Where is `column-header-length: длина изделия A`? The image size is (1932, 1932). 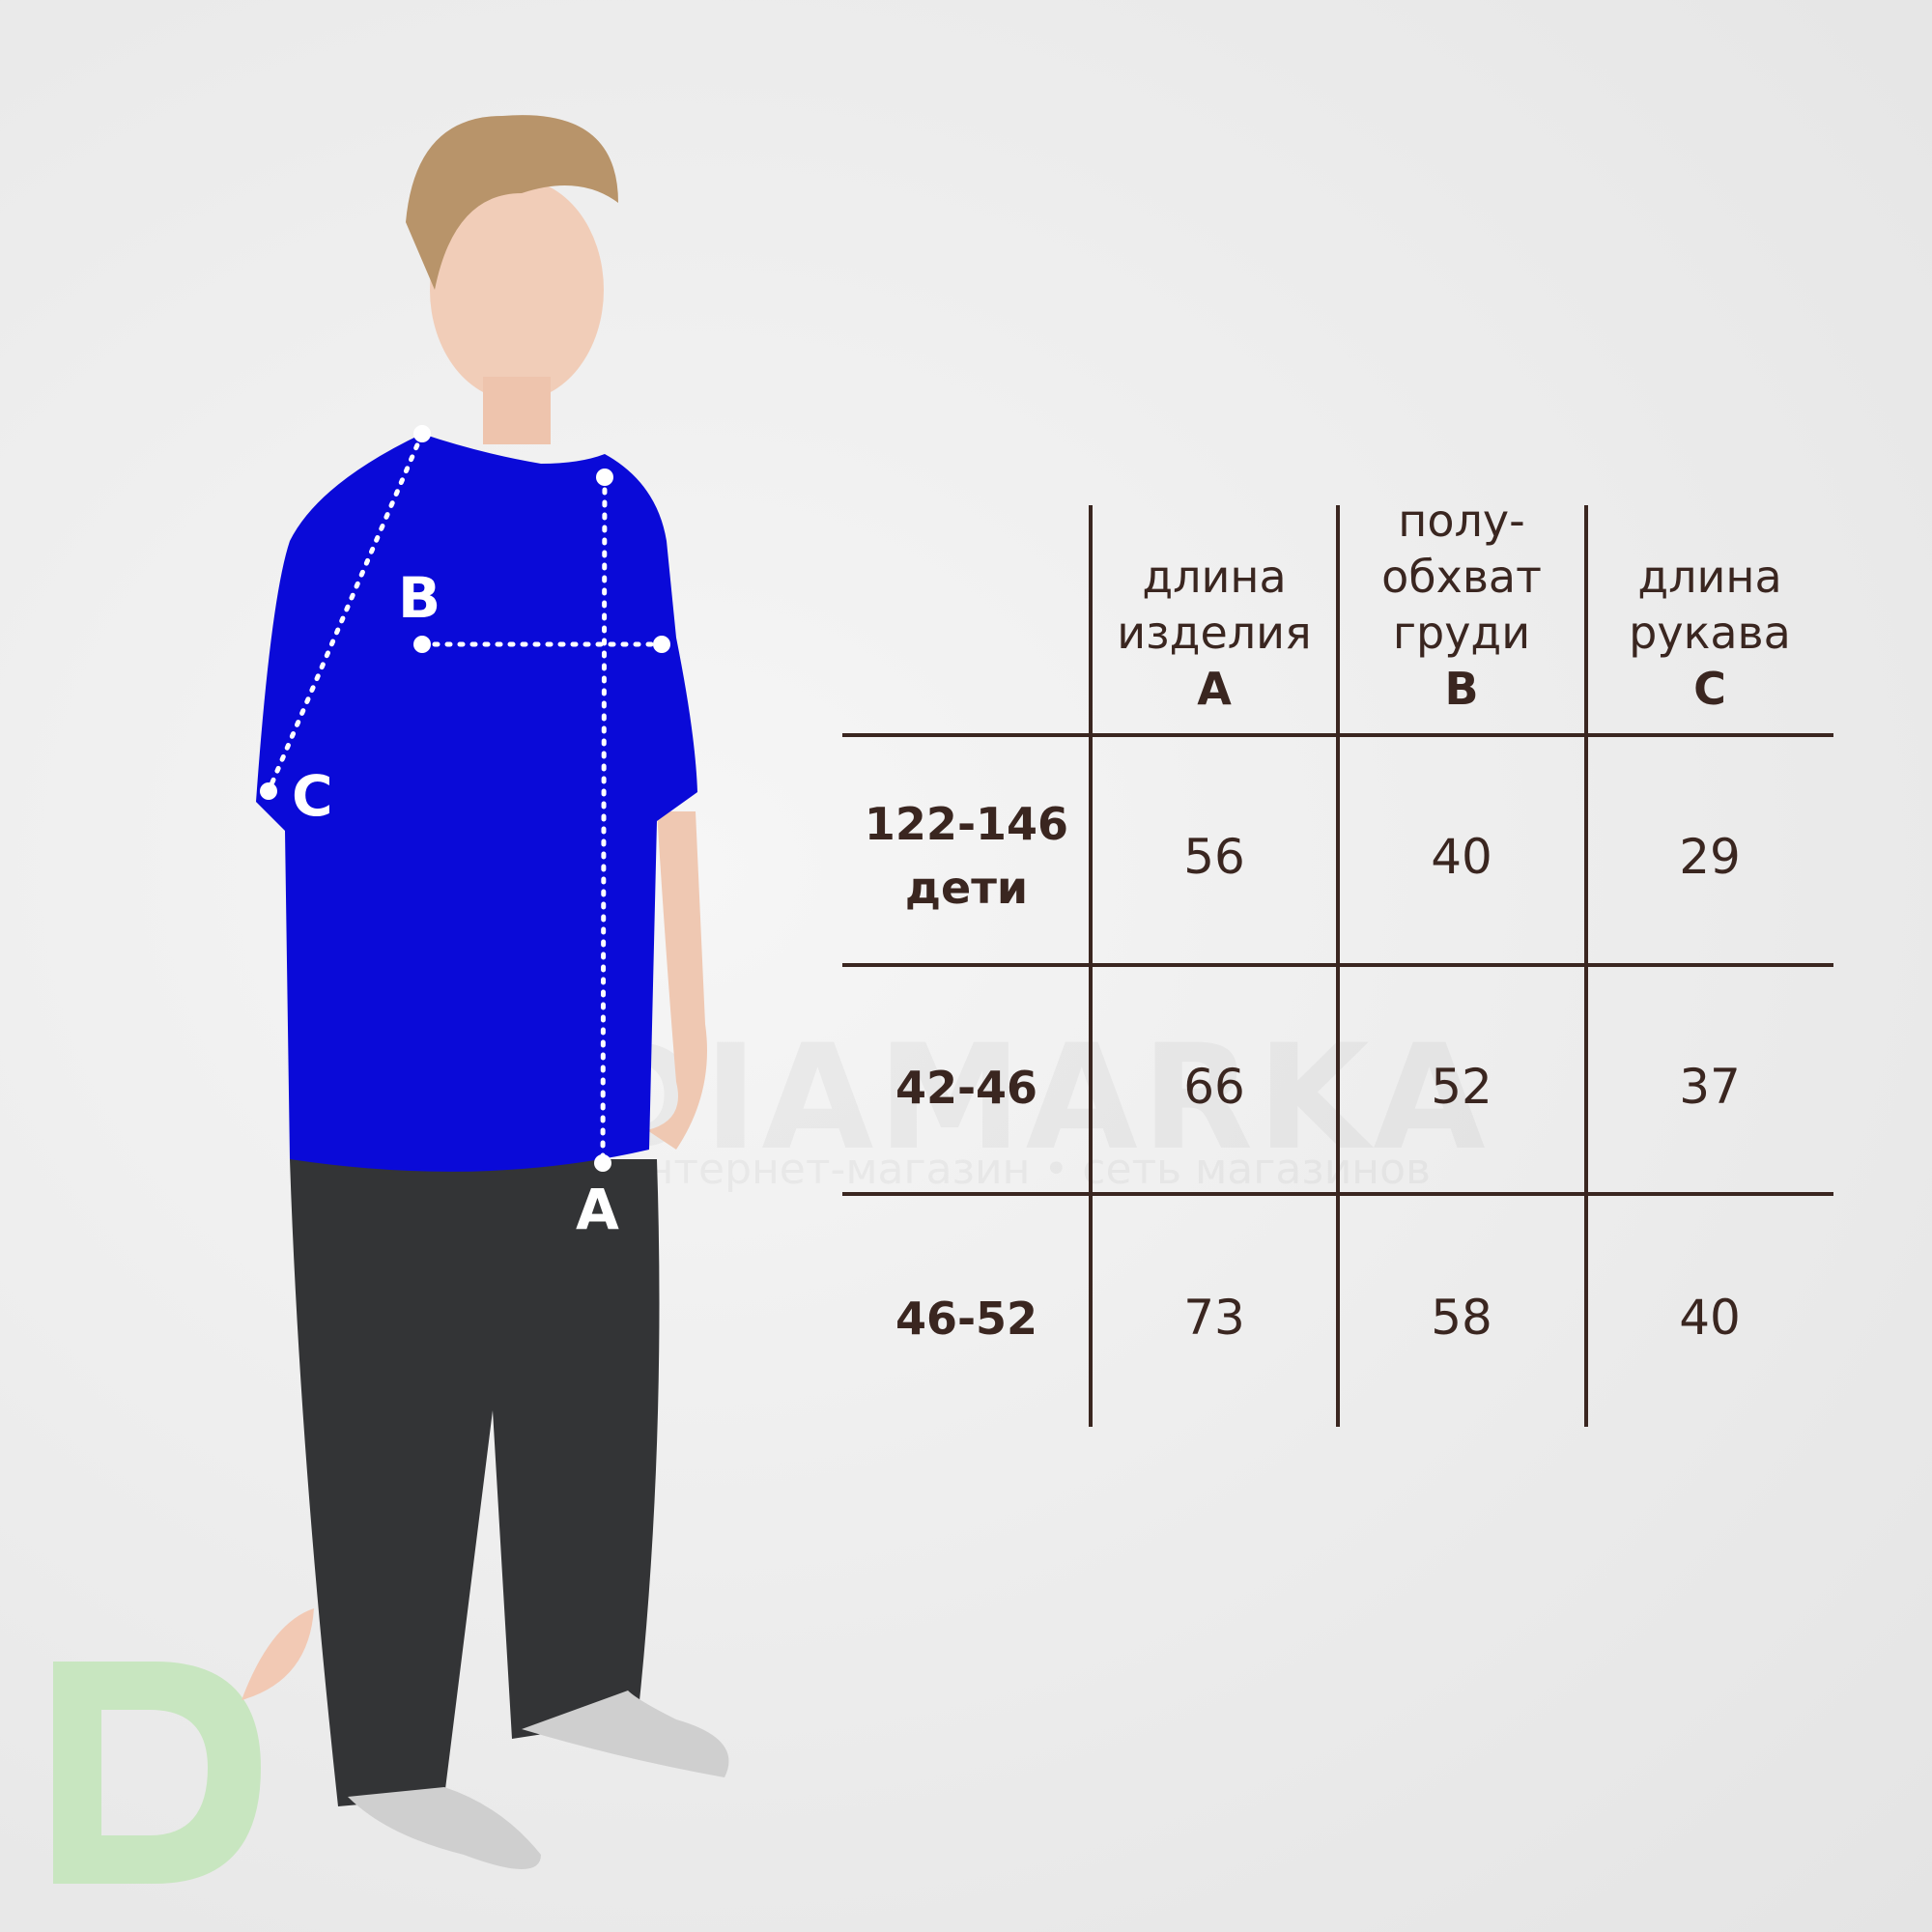
column-header-length: длина изделия A is located at coordinates (1214, 633).